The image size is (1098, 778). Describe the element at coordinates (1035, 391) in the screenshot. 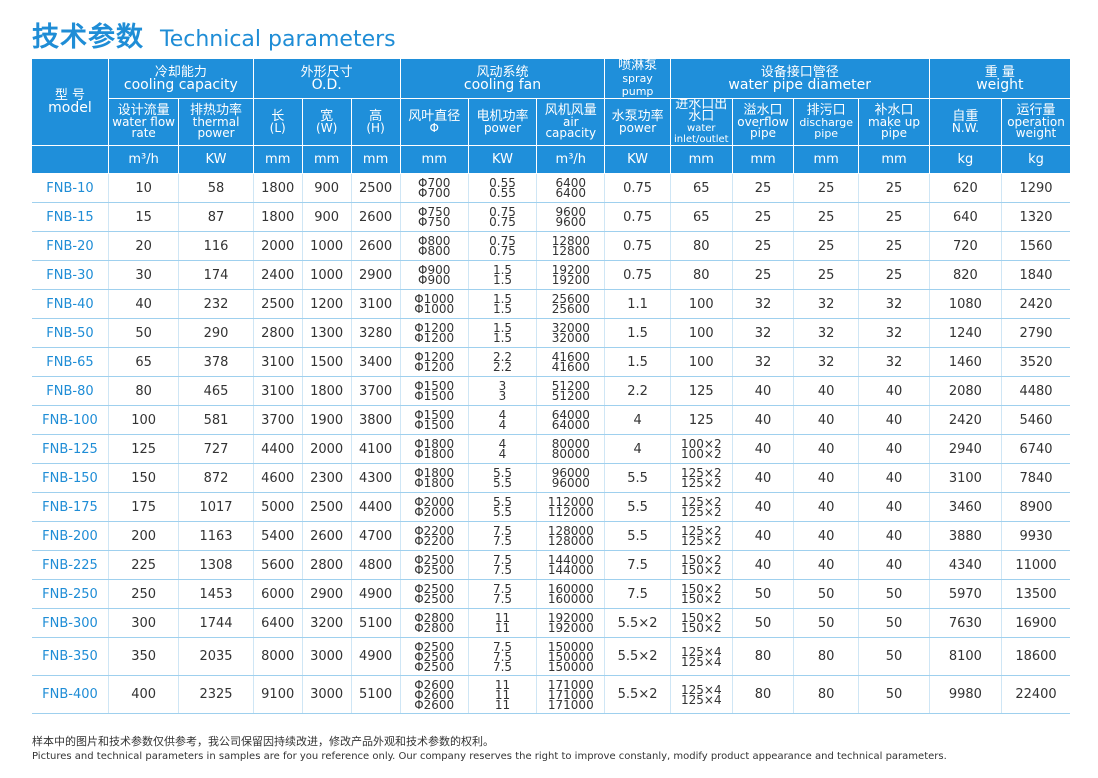

I see `operation-weight-cell: 4480` at that location.